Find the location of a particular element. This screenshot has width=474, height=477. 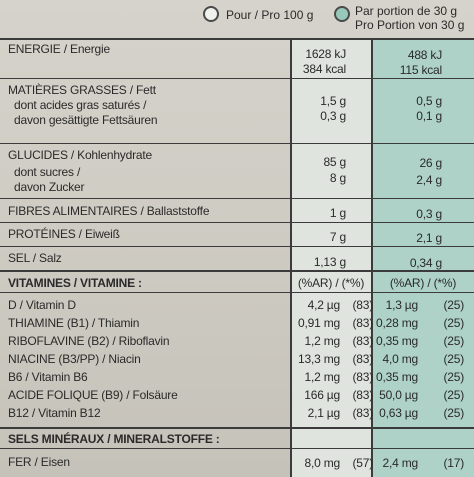

energy-kj-100: 1628 kJ is located at coordinates (325, 54).